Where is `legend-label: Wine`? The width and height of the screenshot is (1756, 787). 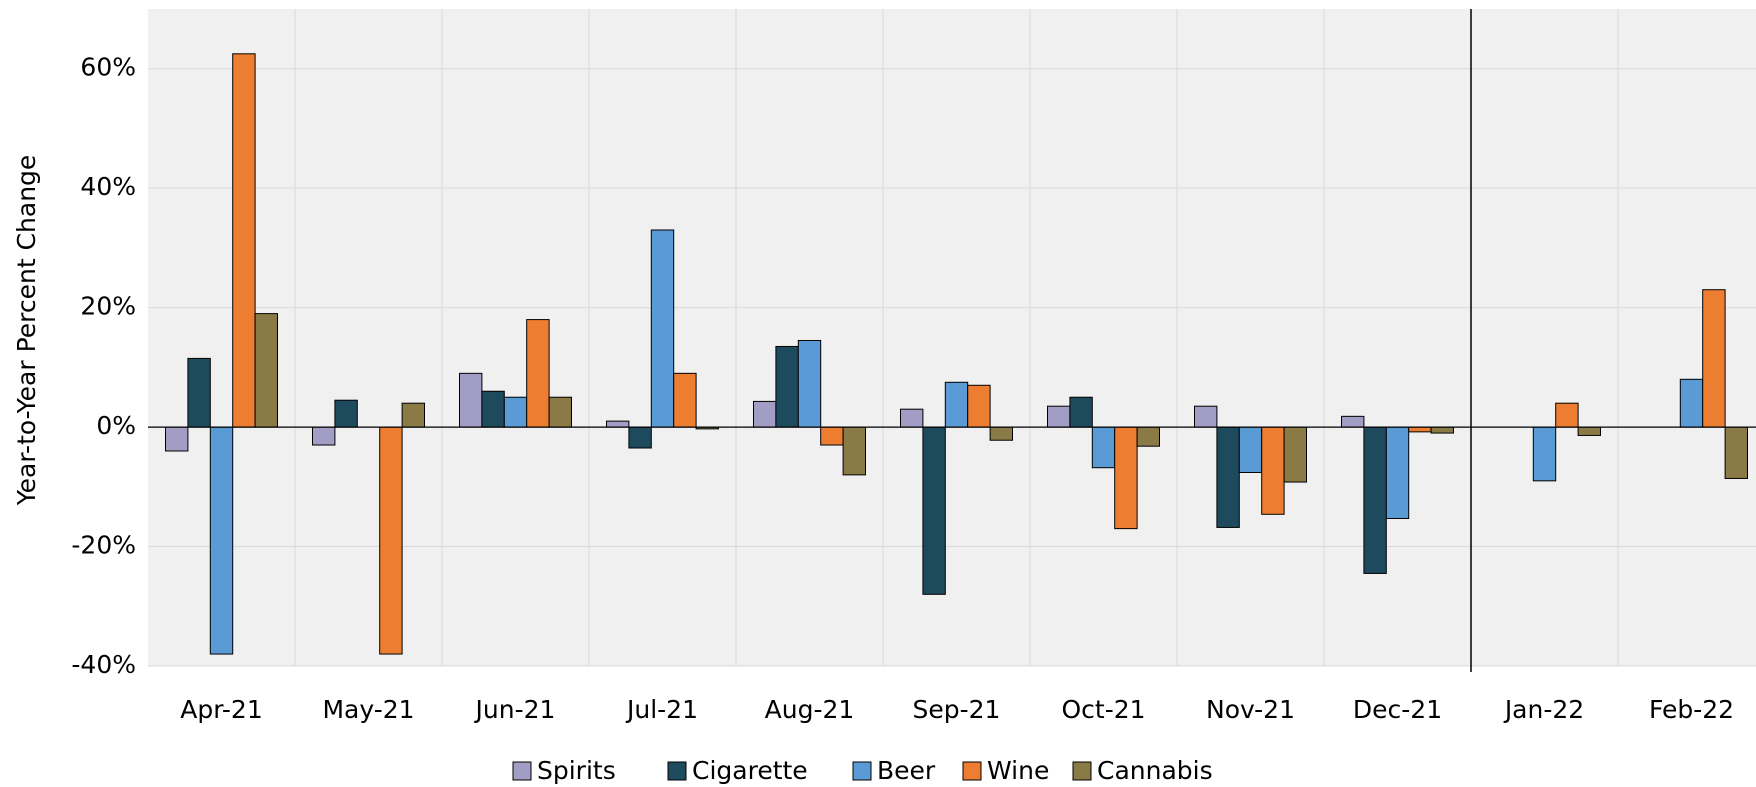 legend-label: Wine is located at coordinates (1018, 770).